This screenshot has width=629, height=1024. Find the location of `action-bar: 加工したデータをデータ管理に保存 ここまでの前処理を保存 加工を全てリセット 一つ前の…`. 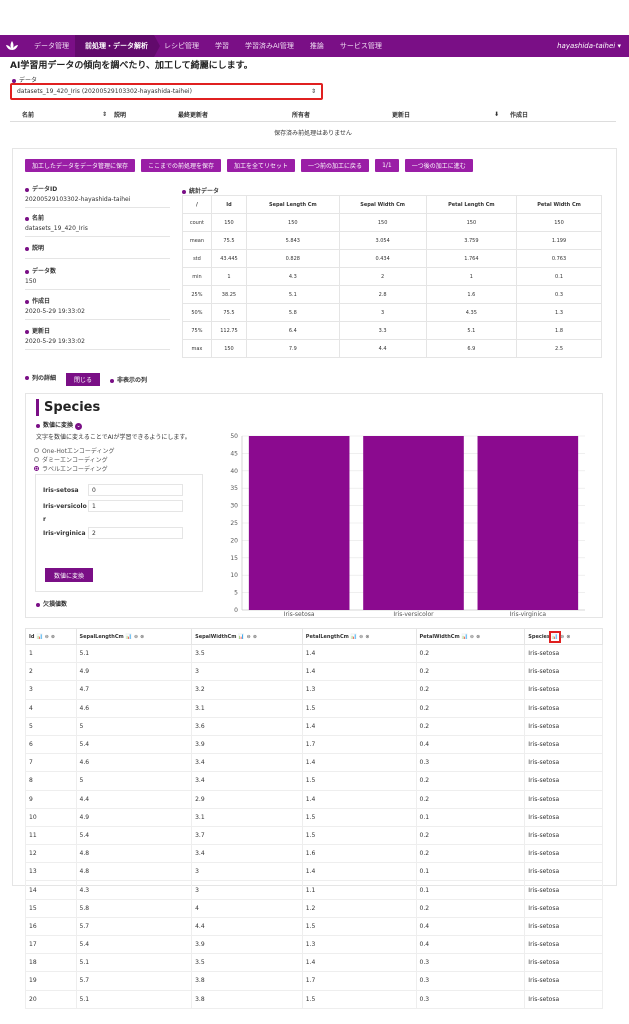

action-bar: 加工したデータをデータ管理に保存 ここまでの前処理を保存 加工を全てリセット 一つ前の… is located at coordinates (249, 165).